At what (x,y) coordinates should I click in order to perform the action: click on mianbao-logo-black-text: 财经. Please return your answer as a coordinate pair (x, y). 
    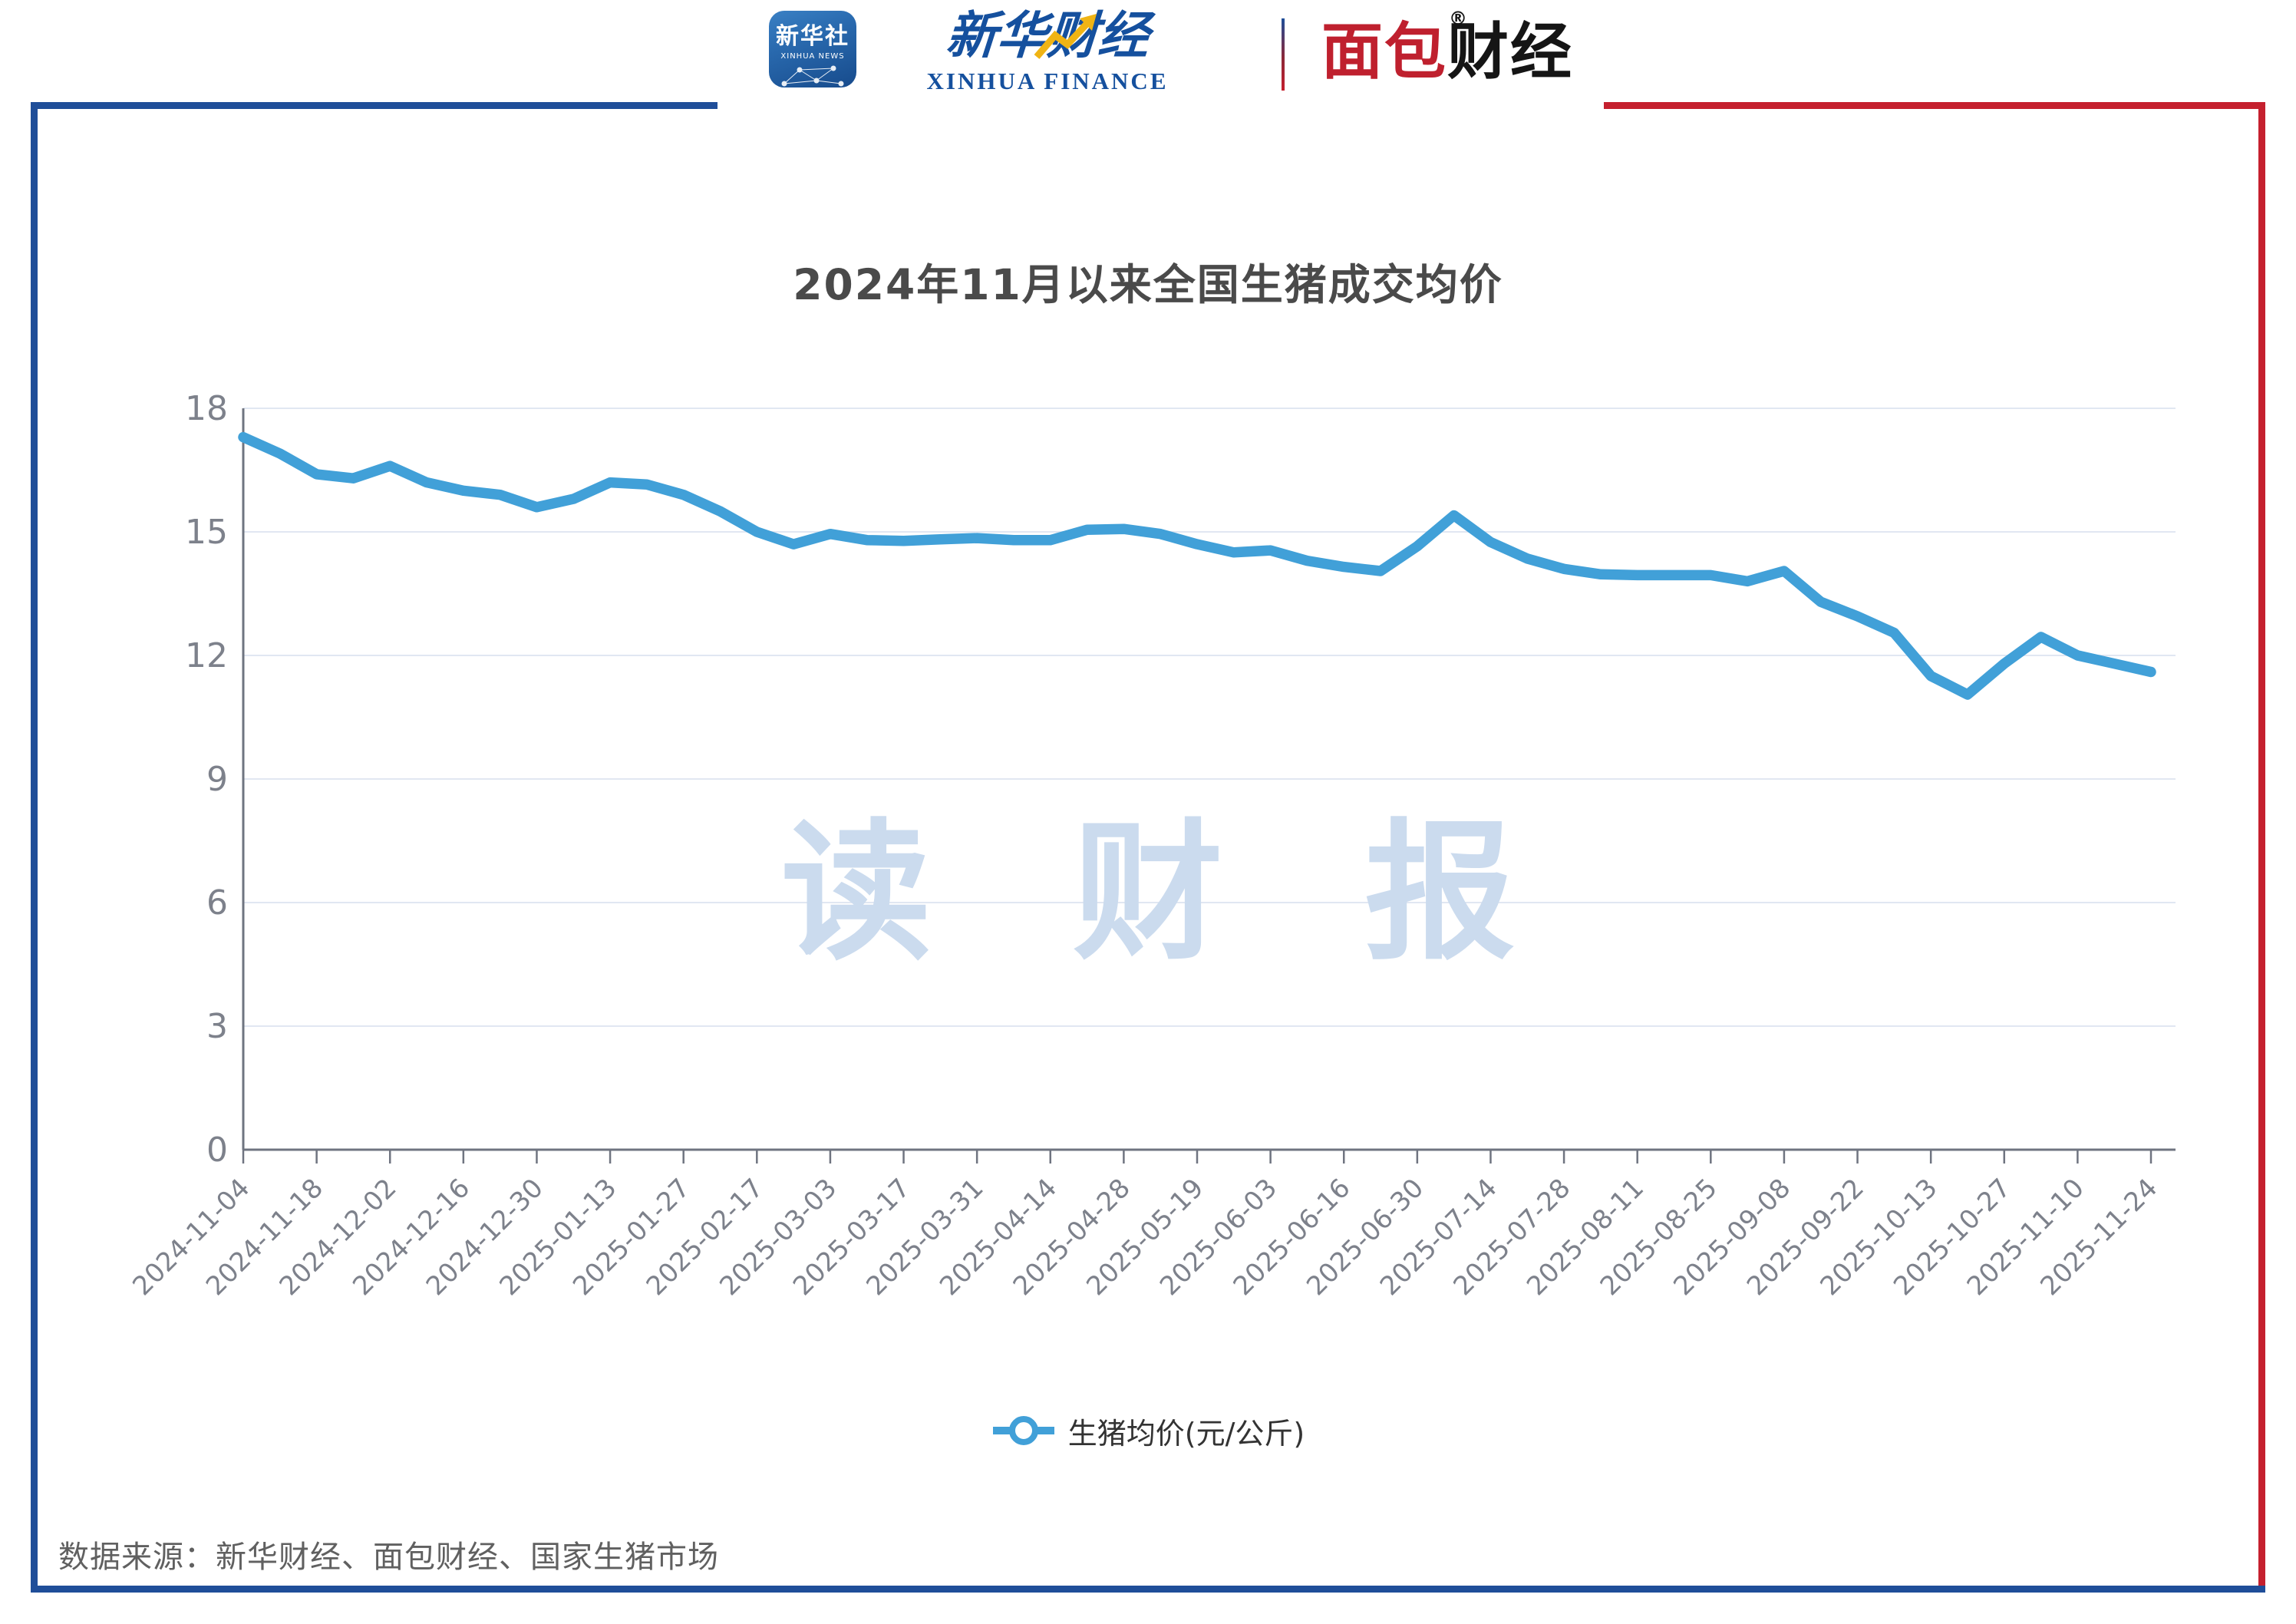
    Looking at the image, I should click on (1510, 51).